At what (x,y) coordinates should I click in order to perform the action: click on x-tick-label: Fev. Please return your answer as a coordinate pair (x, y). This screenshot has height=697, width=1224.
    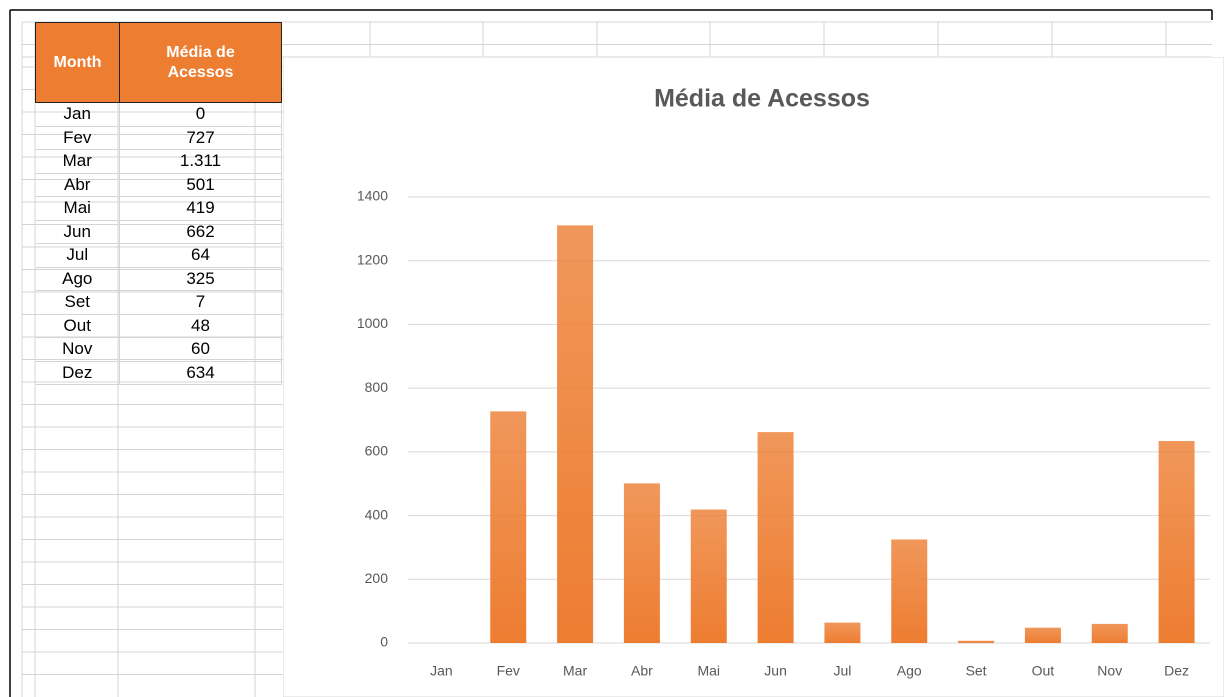
    Looking at the image, I should click on (508, 671).